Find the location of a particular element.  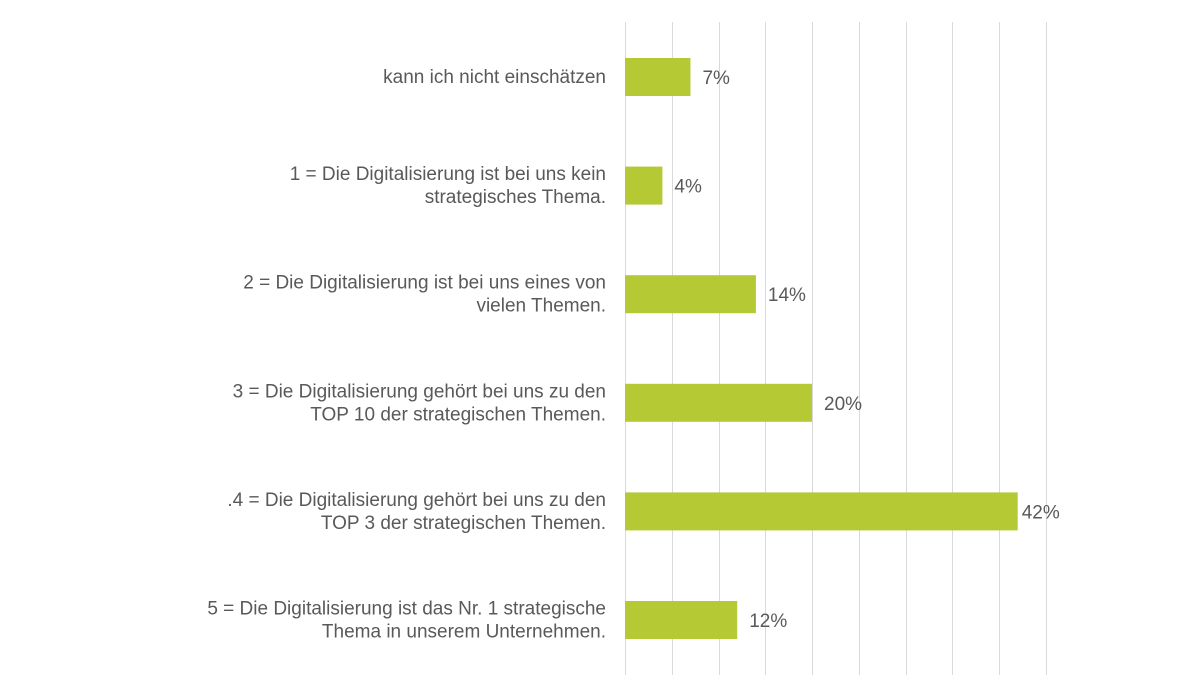

value-label-3: 20% is located at coordinates (843, 404).